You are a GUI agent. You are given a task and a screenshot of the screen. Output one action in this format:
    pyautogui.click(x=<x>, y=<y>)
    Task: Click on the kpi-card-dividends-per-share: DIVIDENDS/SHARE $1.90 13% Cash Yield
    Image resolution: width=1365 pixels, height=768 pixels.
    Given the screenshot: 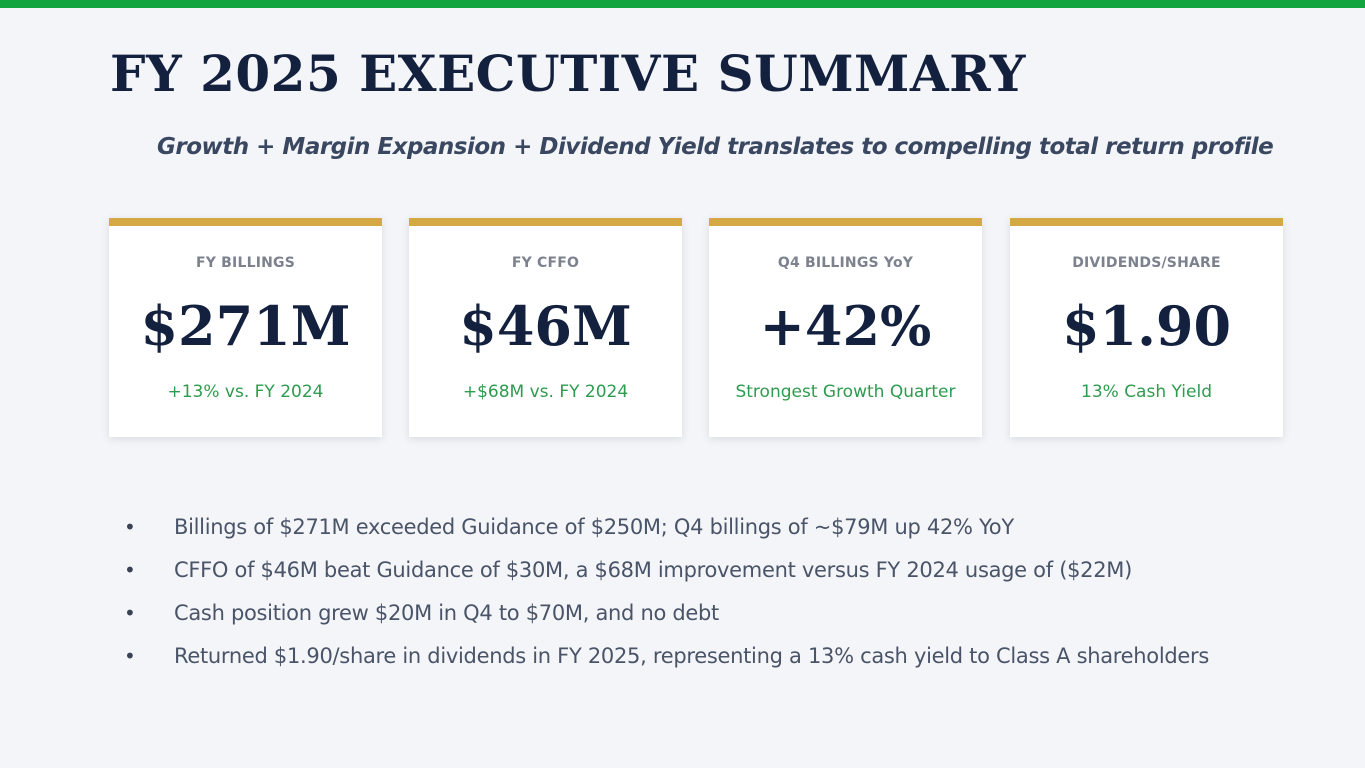 What is the action you would take?
    pyautogui.click(x=1146, y=327)
    